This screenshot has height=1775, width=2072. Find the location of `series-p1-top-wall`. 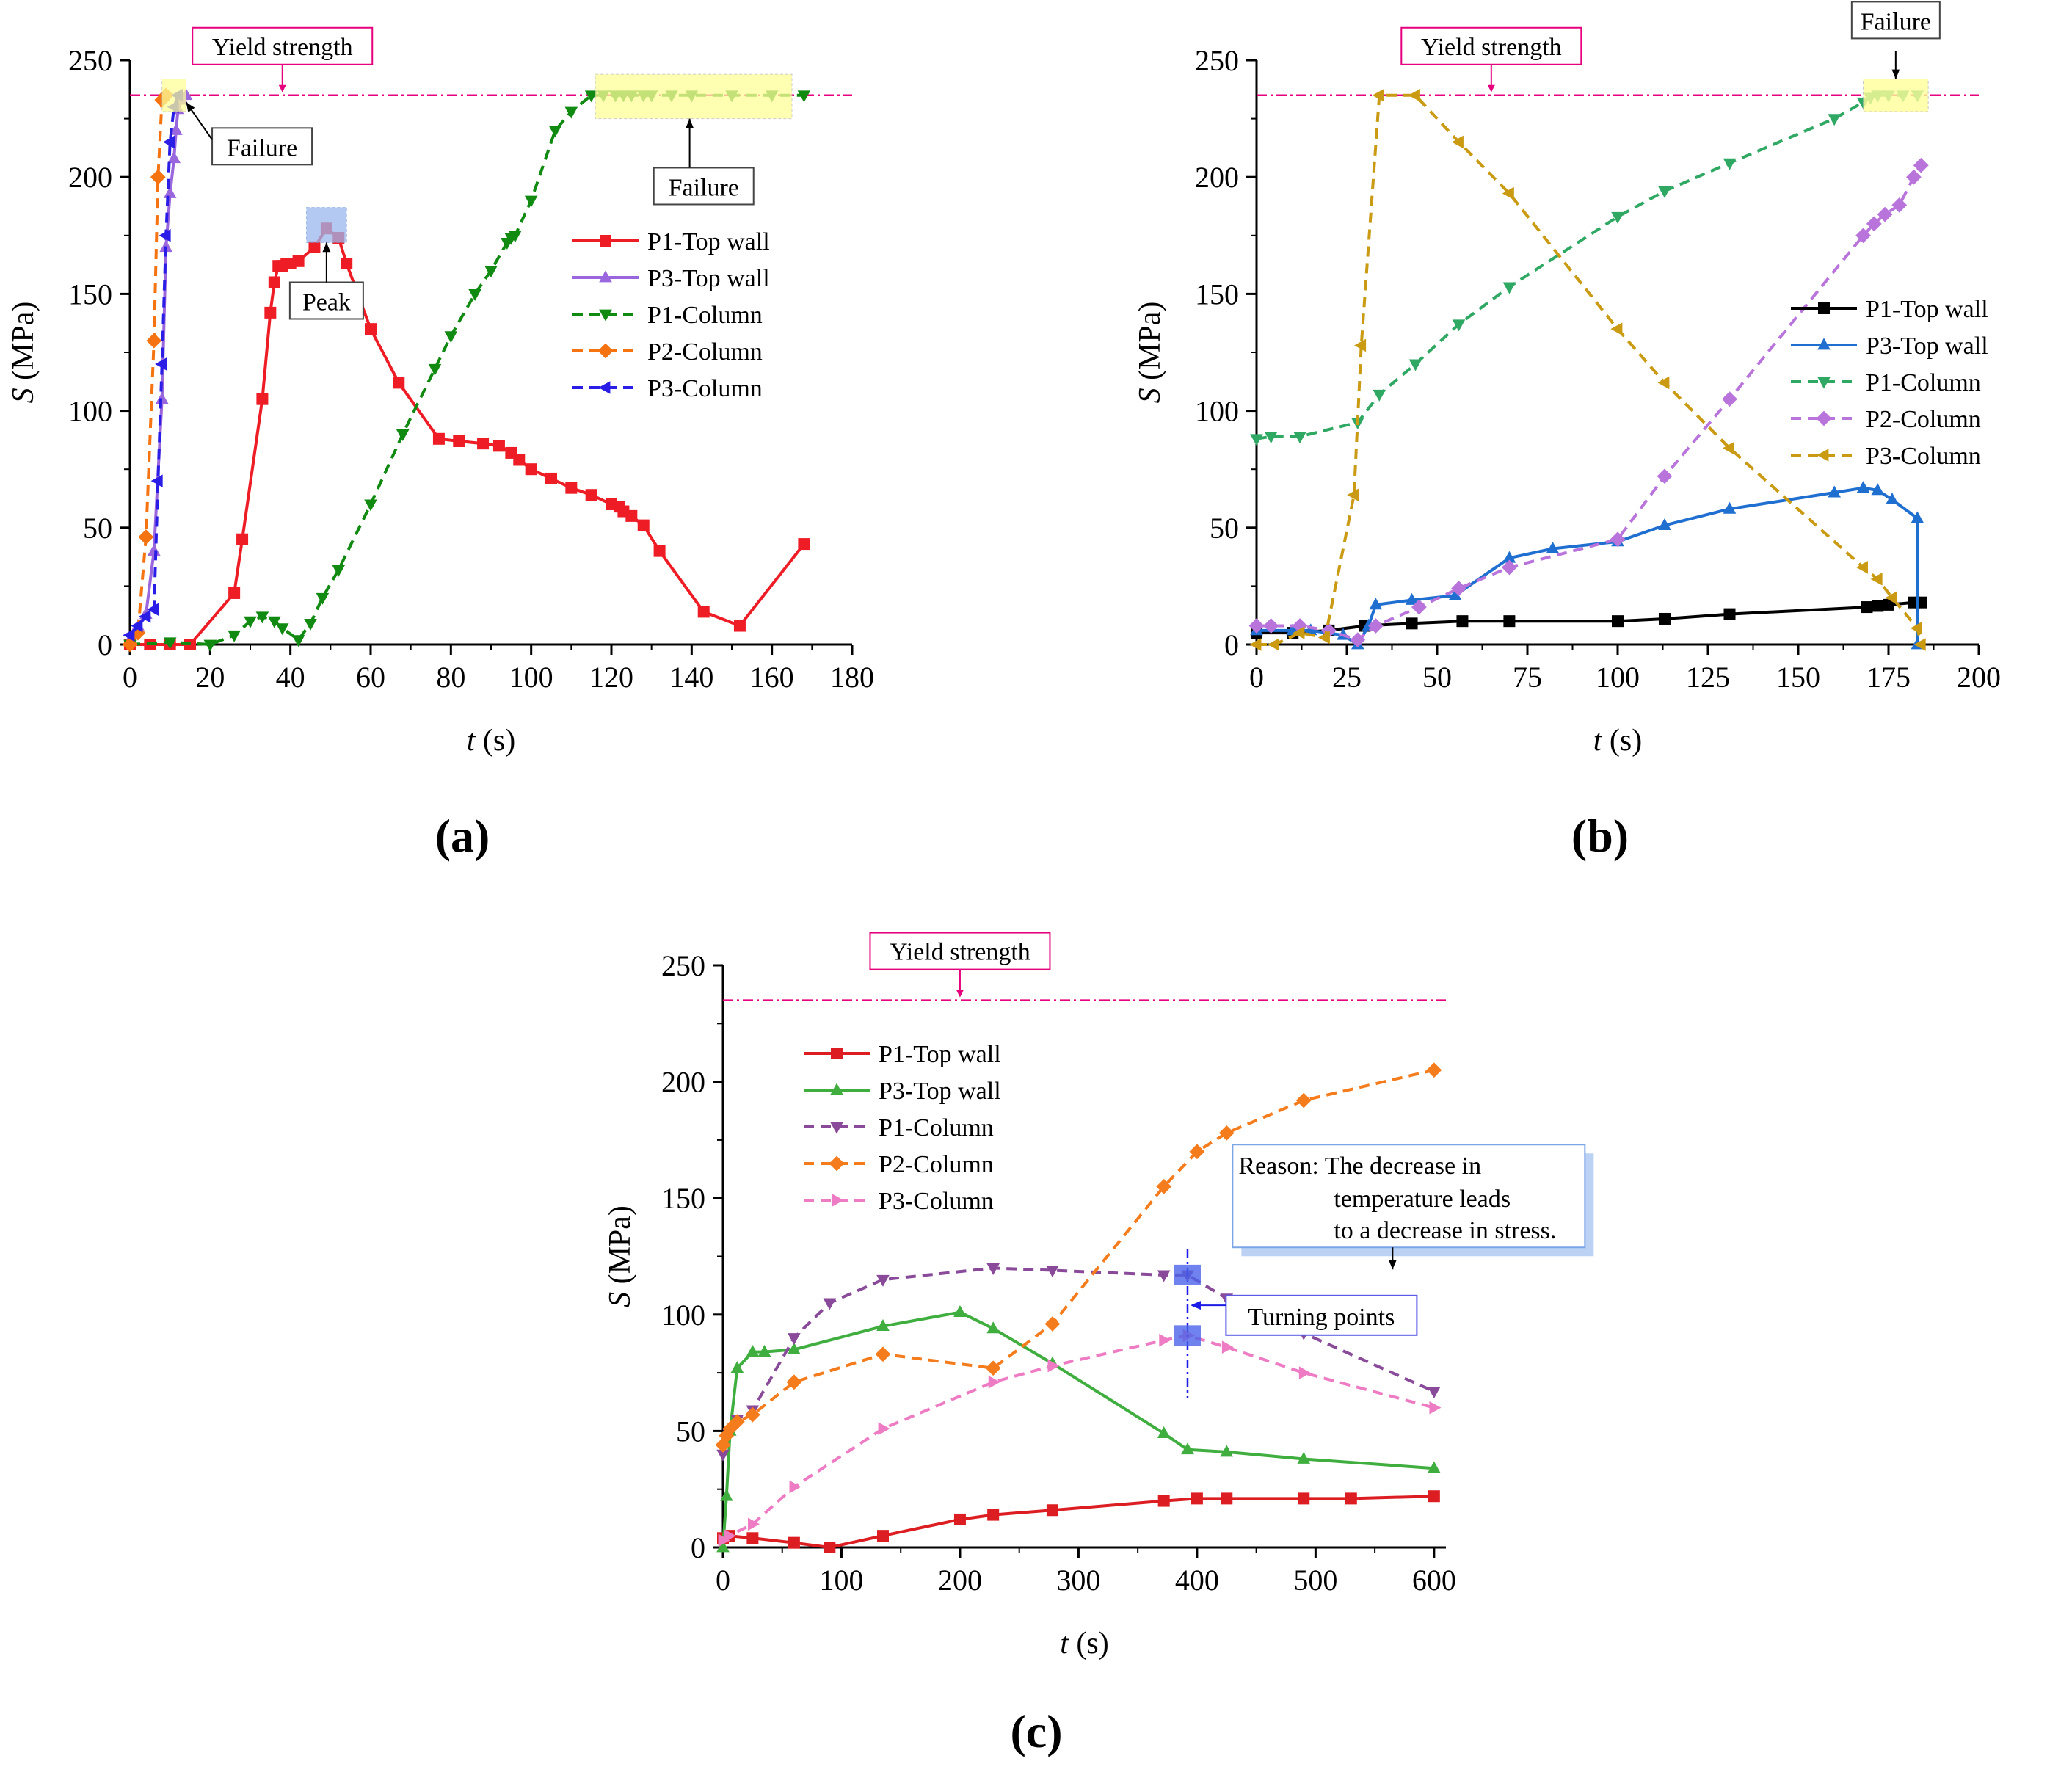

series-p1-top-wall is located at coordinates (467, 436).